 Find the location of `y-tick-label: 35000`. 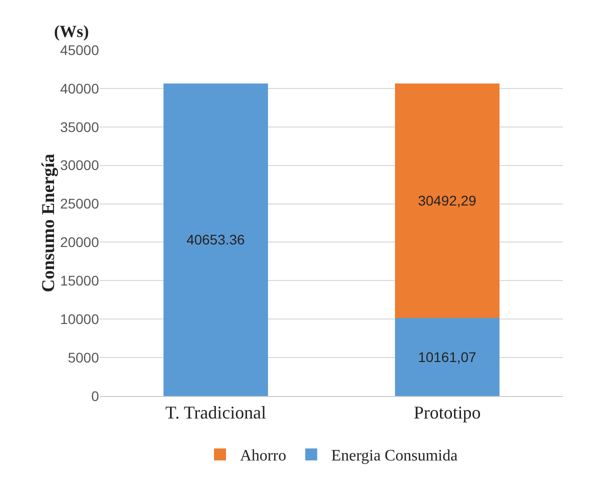

y-tick-label: 35000 is located at coordinates (80, 126).